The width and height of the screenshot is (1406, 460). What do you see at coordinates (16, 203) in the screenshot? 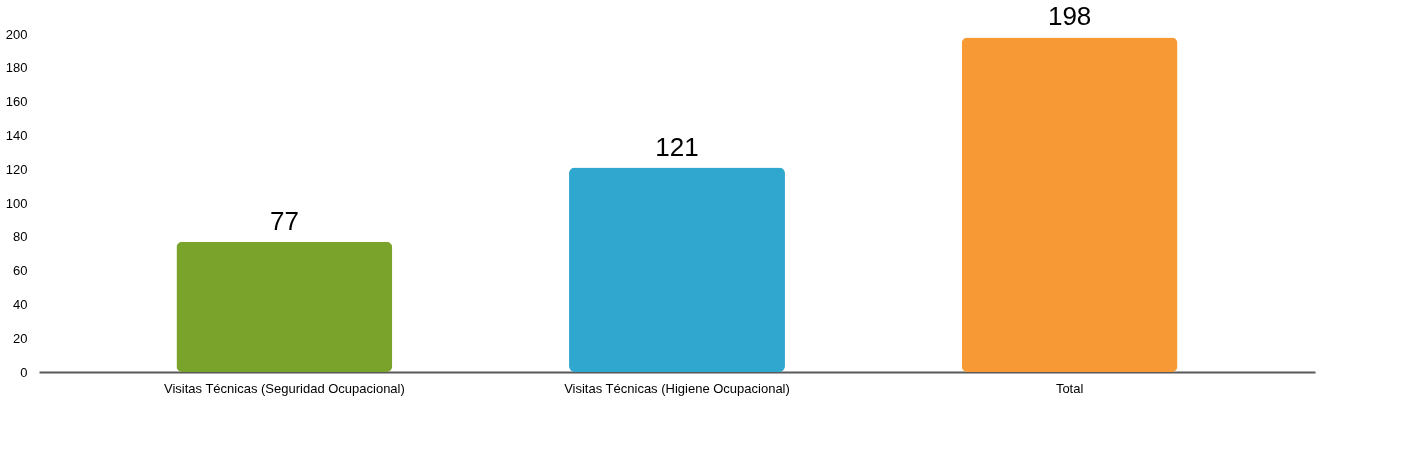
I see `y-tick-label: 100` at bounding box center [16, 203].